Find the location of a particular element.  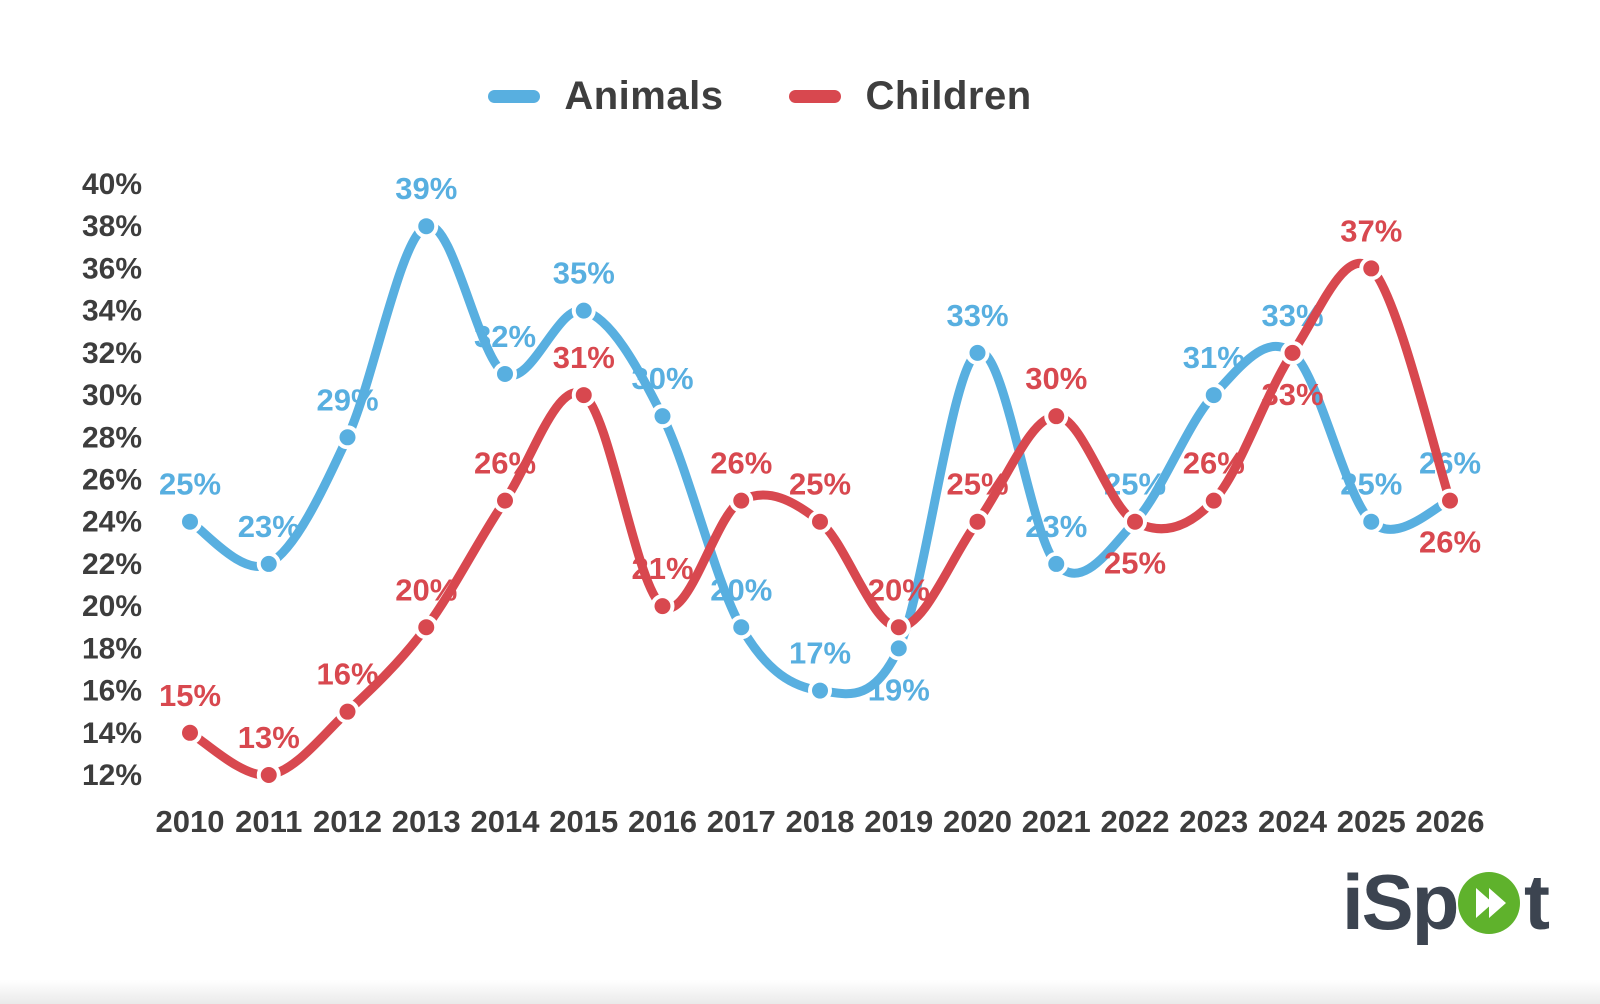

x-axis-label: 2022 is located at coordinates (1135, 821).